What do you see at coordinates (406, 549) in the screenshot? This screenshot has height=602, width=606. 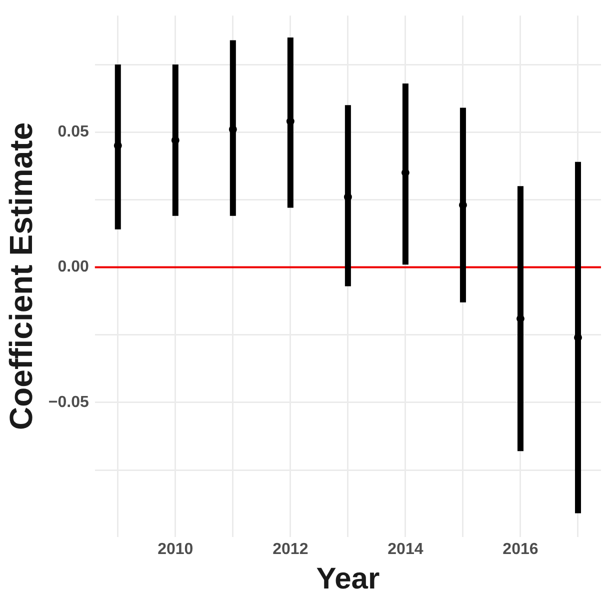 I see `x-tick-label: 2014` at bounding box center [406, 549].